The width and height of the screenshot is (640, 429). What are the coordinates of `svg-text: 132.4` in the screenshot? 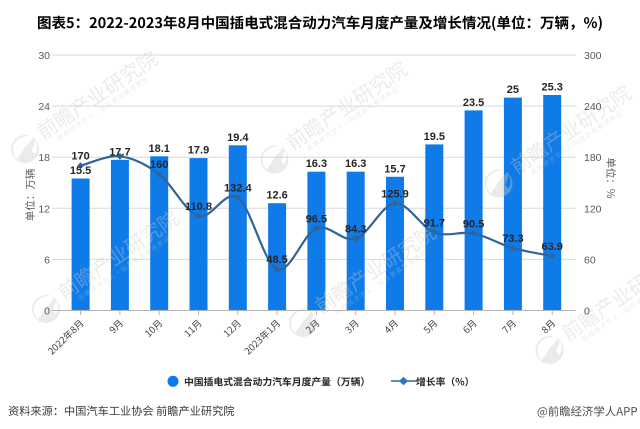 It's located at (238, 189).